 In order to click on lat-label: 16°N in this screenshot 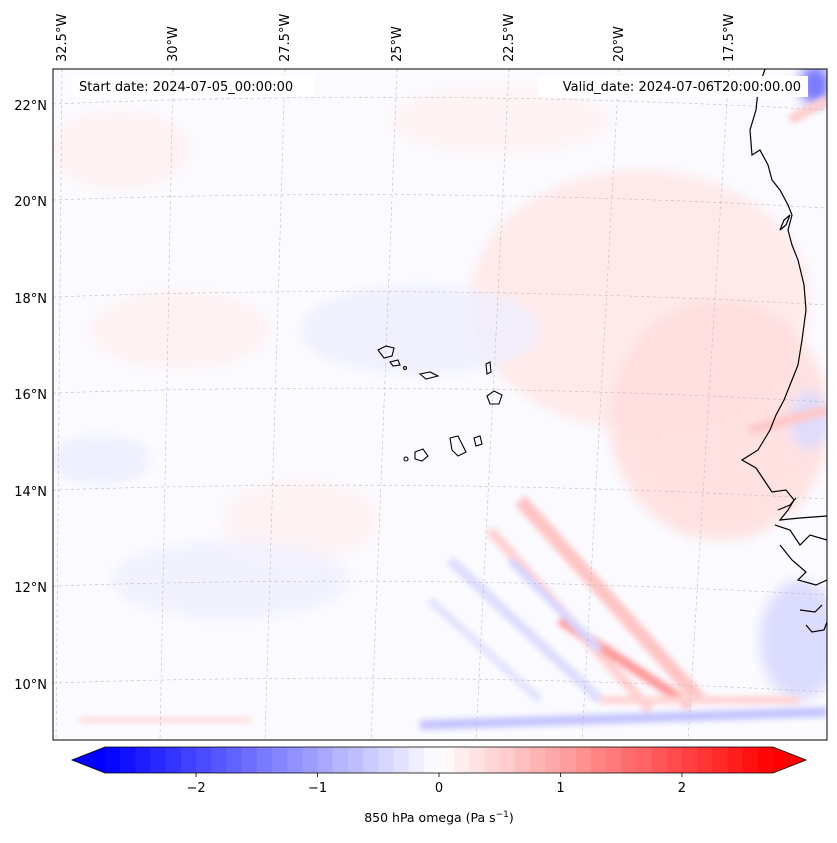, I will do `click(30, 395)`.